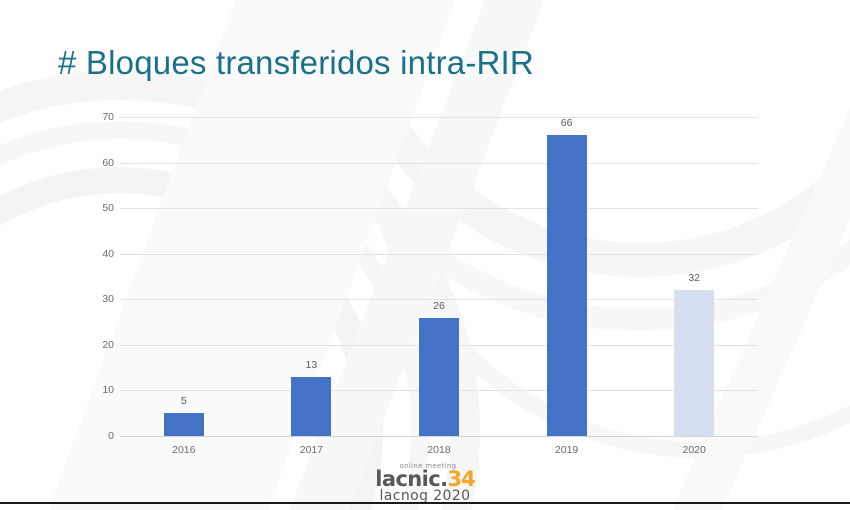  Describe the element at coordinates (694, 363) in the screenshot. I see `bar-2020` at that location.